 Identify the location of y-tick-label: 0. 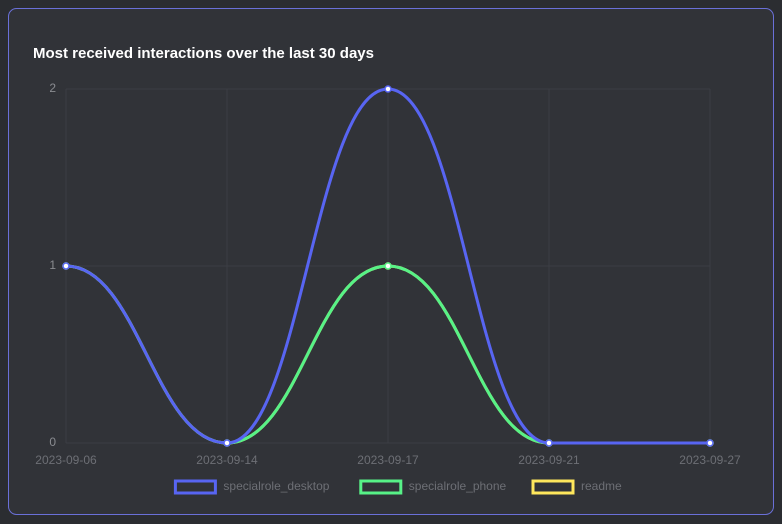
(52, 442).